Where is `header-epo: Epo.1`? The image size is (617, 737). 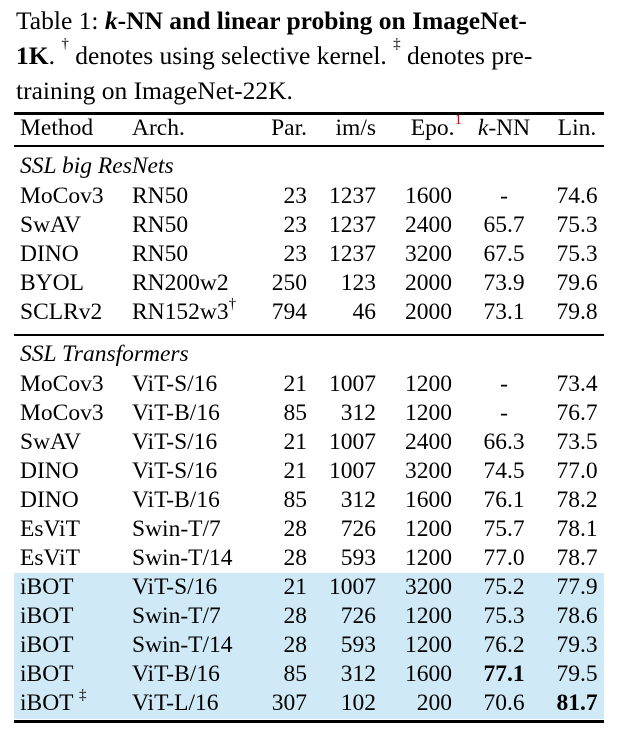
header-epo: Epo.1 is located at coordinates (436, 127).